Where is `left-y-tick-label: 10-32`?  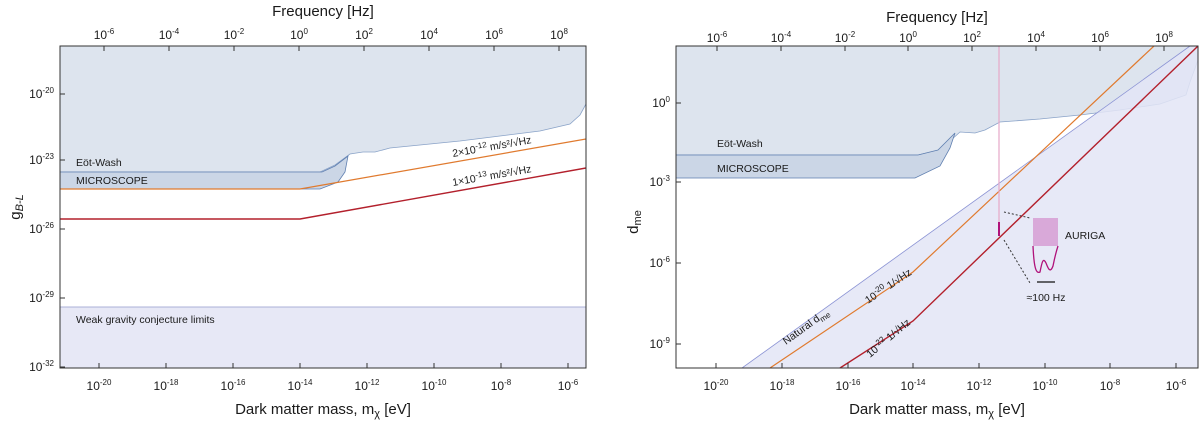
left-y-tick-label: 10-32 is located at coordinates (41, 366).